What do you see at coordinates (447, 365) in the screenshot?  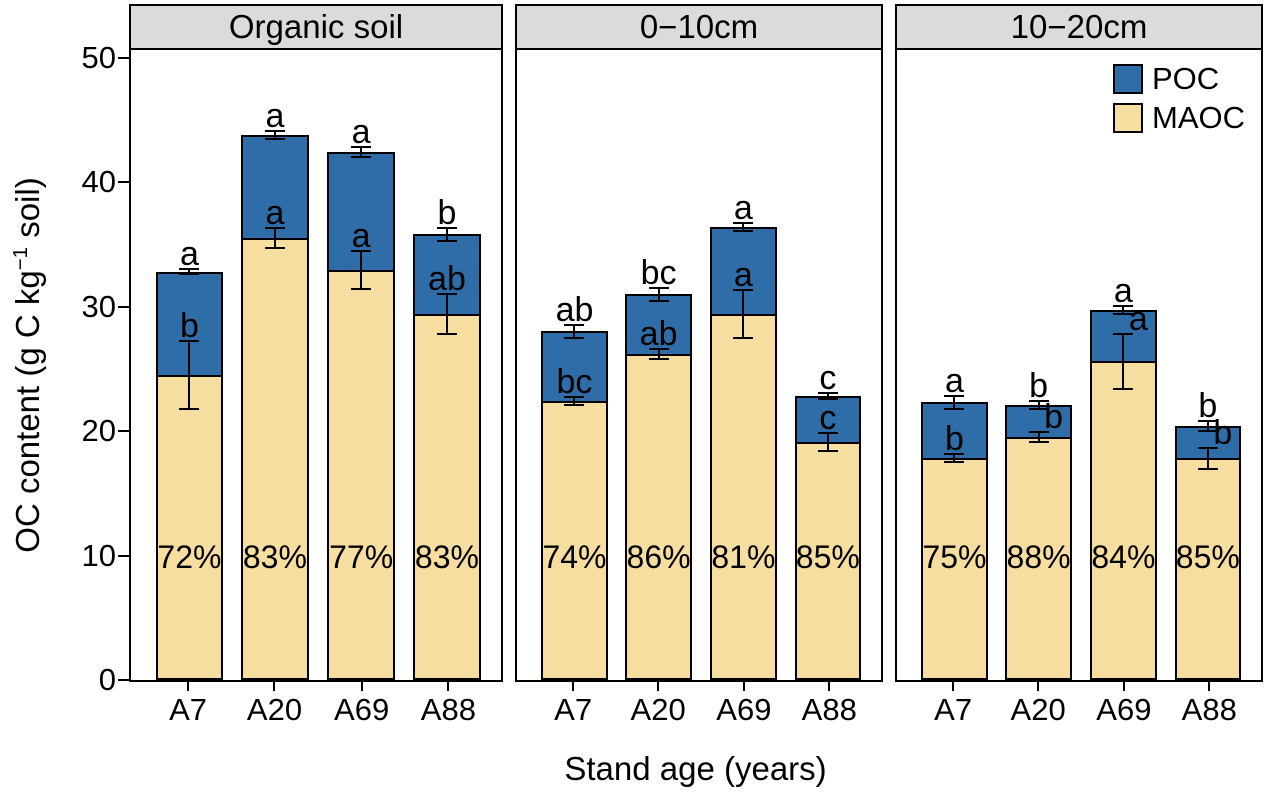 I see `bar-group-A88: ab b 83%` at bounding box center [447, 365].